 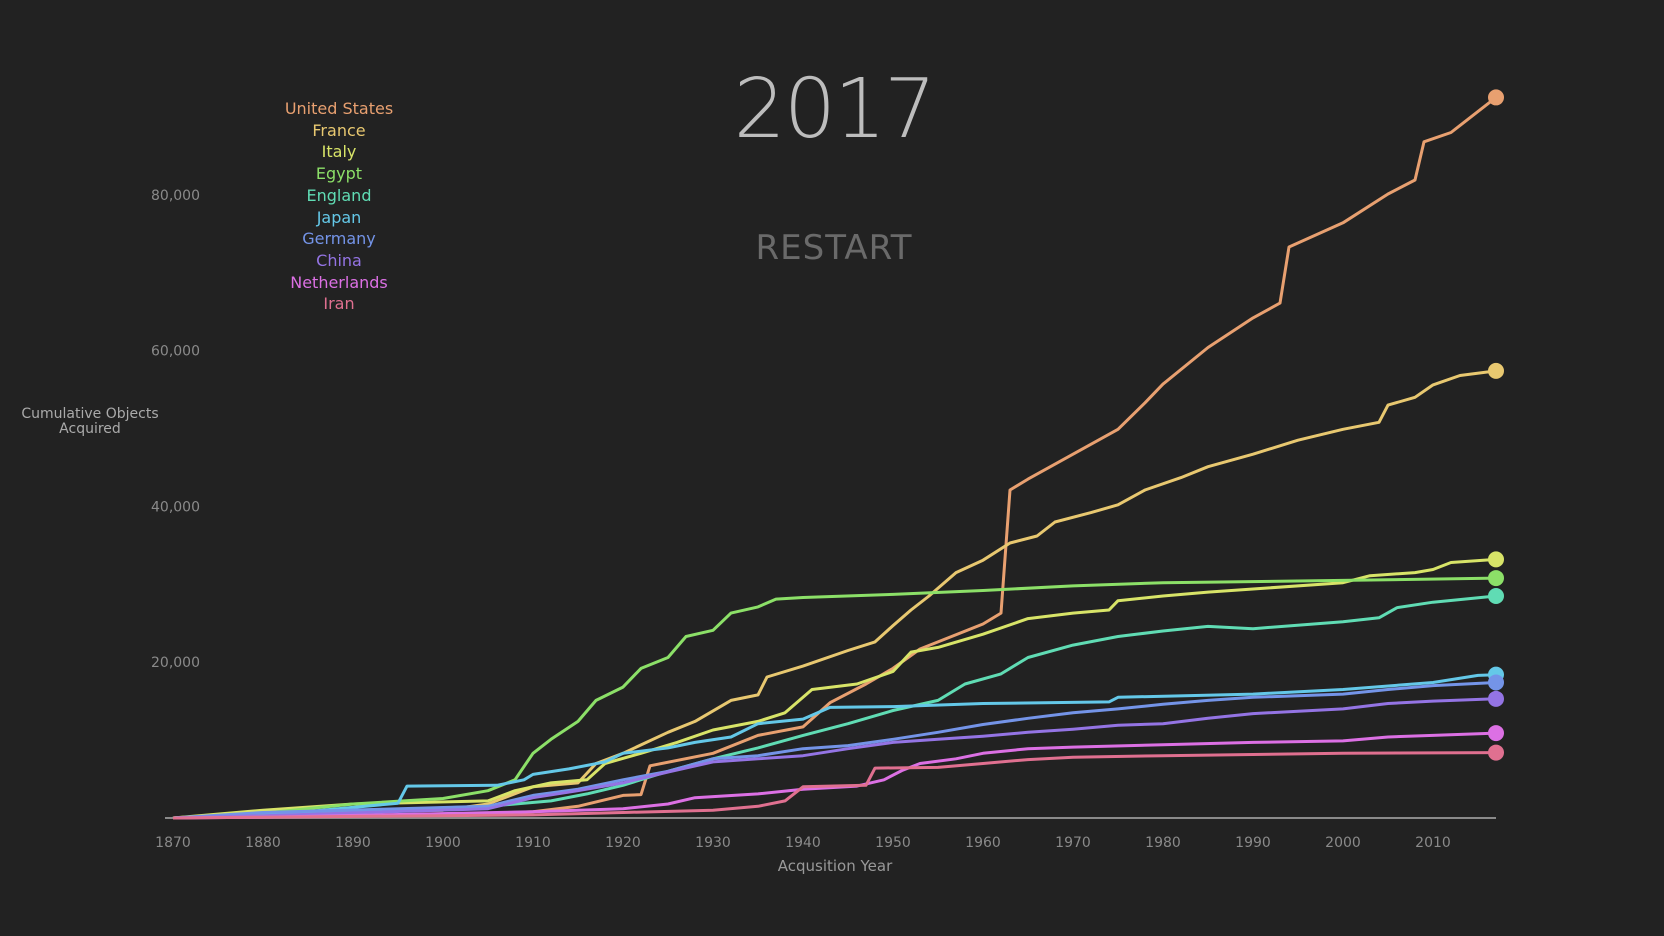 What do you see at coordinates (835, 866) in the screenshot?
I see `x-axis-label: Acqusition Year` at bounding box center [835, 866].